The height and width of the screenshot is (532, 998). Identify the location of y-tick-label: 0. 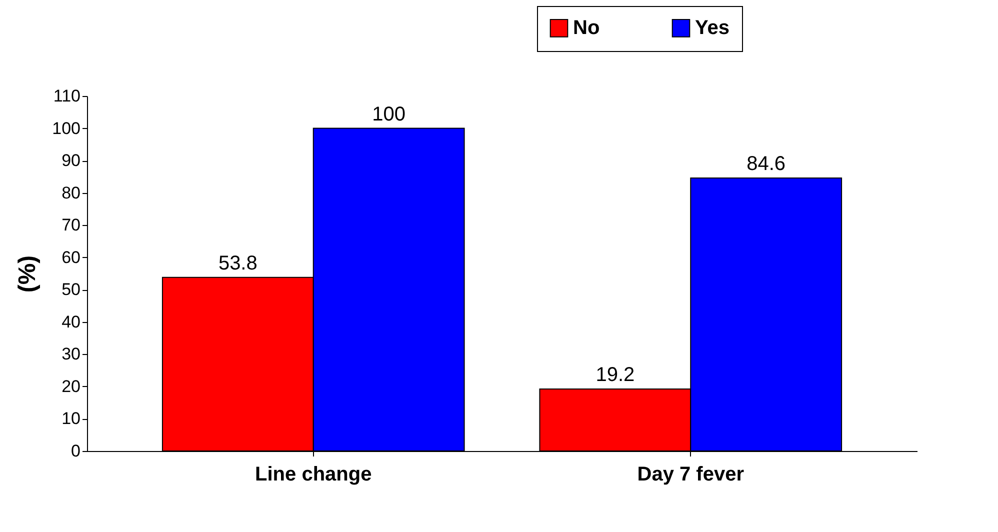
(75, 451).